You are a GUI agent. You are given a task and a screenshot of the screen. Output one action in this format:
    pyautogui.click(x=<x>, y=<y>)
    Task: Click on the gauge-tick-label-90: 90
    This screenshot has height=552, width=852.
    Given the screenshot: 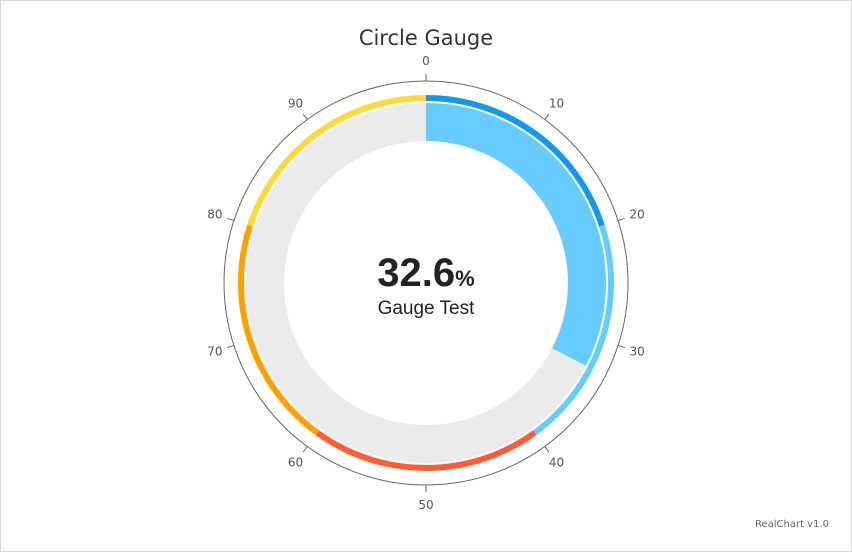 What is the action you would take?
    pyautogui.click(x=295, y=103)
    